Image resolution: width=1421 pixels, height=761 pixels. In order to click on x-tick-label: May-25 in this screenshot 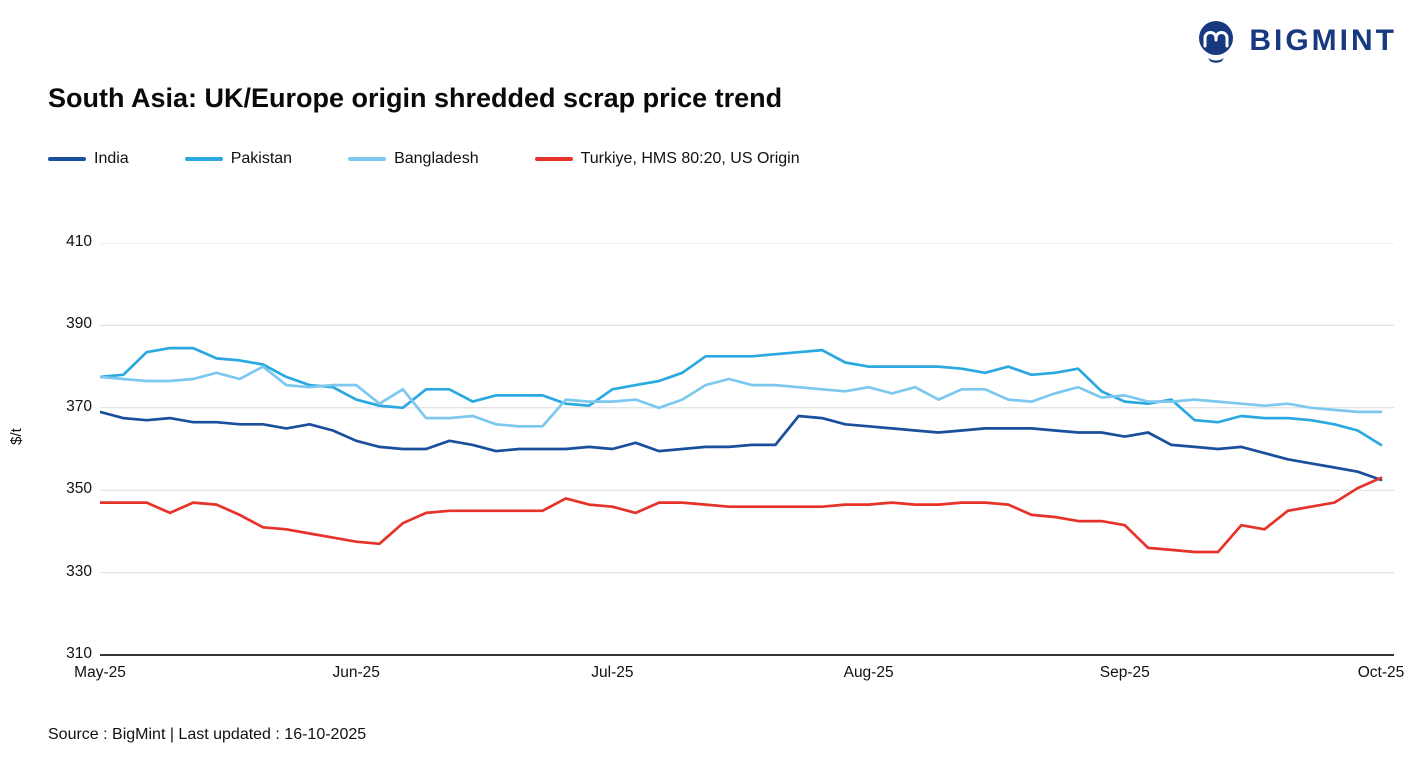, I will do `click(100, 672)`.